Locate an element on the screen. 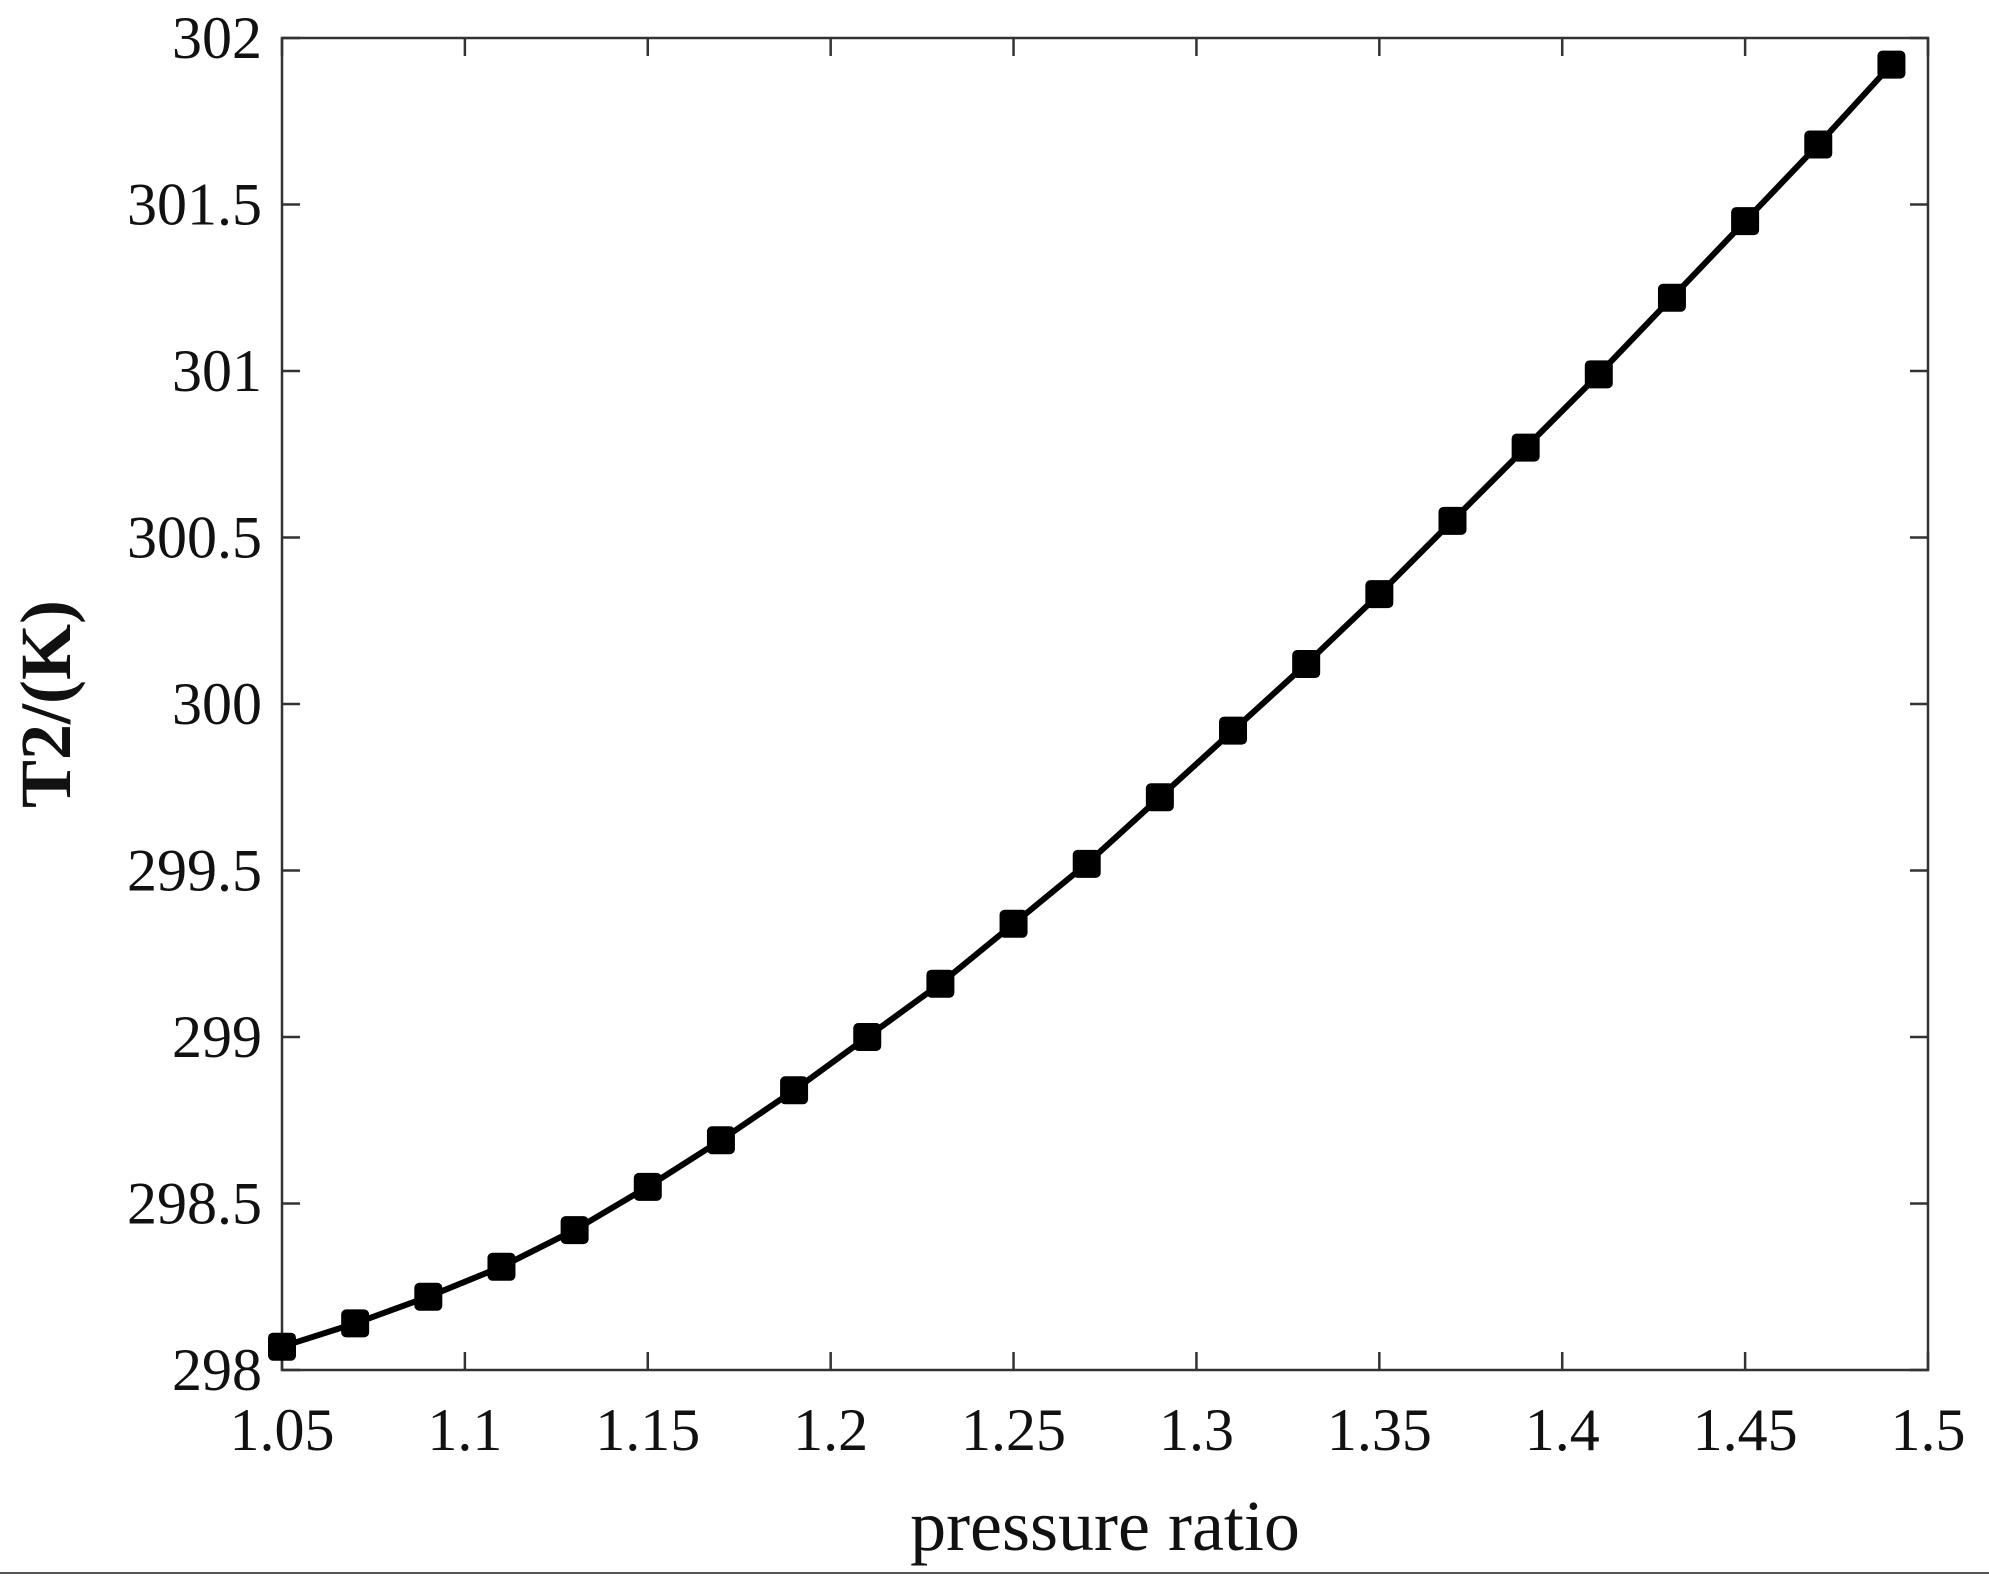 The image size is (1989, 1585). x-tick-label: 1.35 is located at coordinates (1379, 1430).